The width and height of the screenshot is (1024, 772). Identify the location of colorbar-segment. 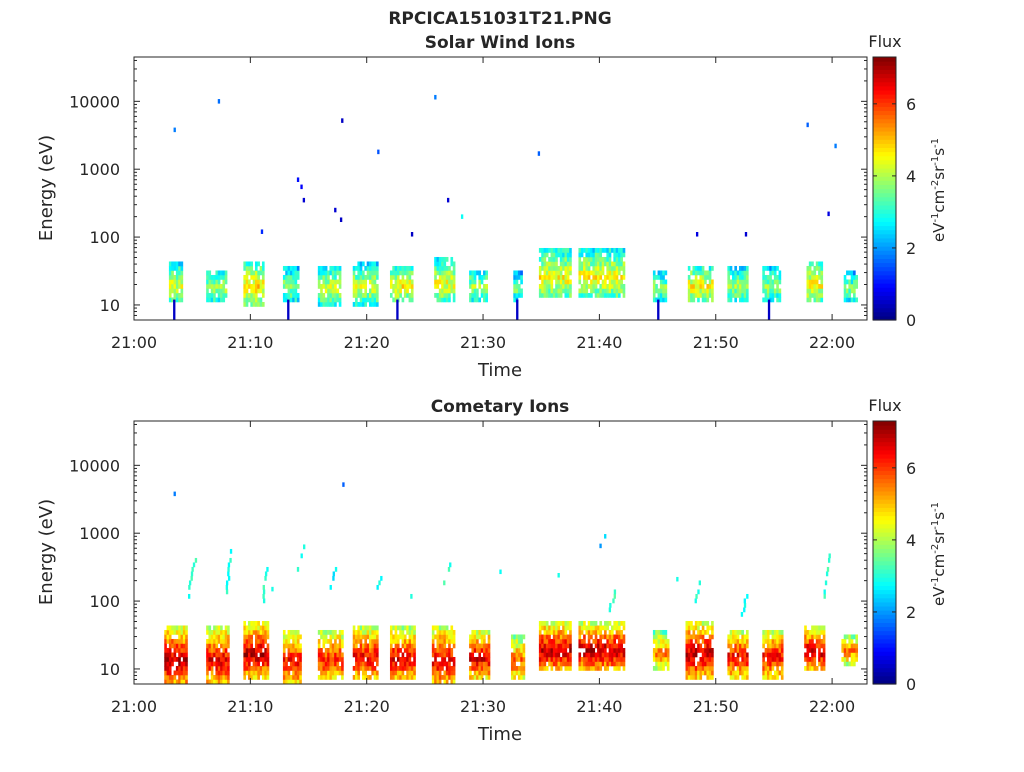
(884, 649).